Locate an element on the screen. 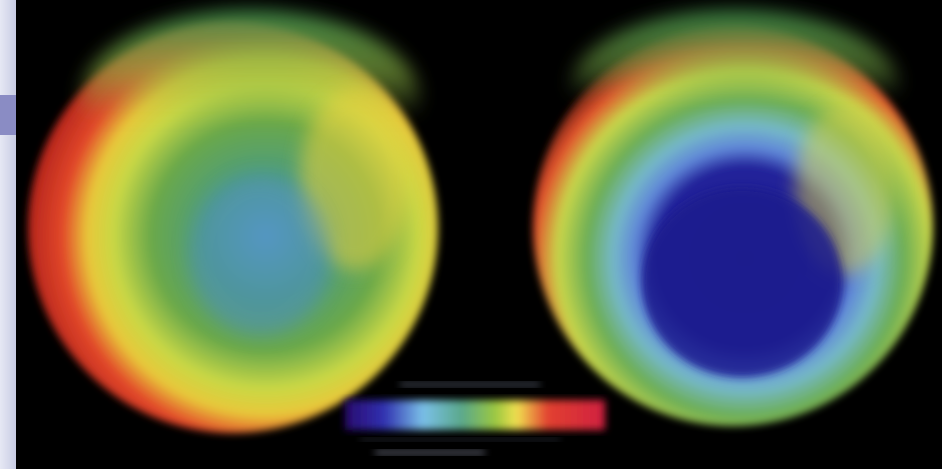 The height and width of the screenshot is (469, 942). ozone-hole is located at coordinates (742, 282).